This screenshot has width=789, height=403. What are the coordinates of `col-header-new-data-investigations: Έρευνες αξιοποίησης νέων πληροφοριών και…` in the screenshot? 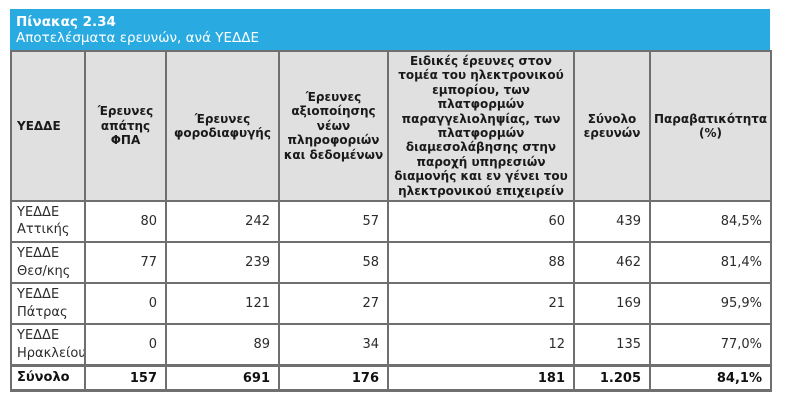 It's located at (333, 126).